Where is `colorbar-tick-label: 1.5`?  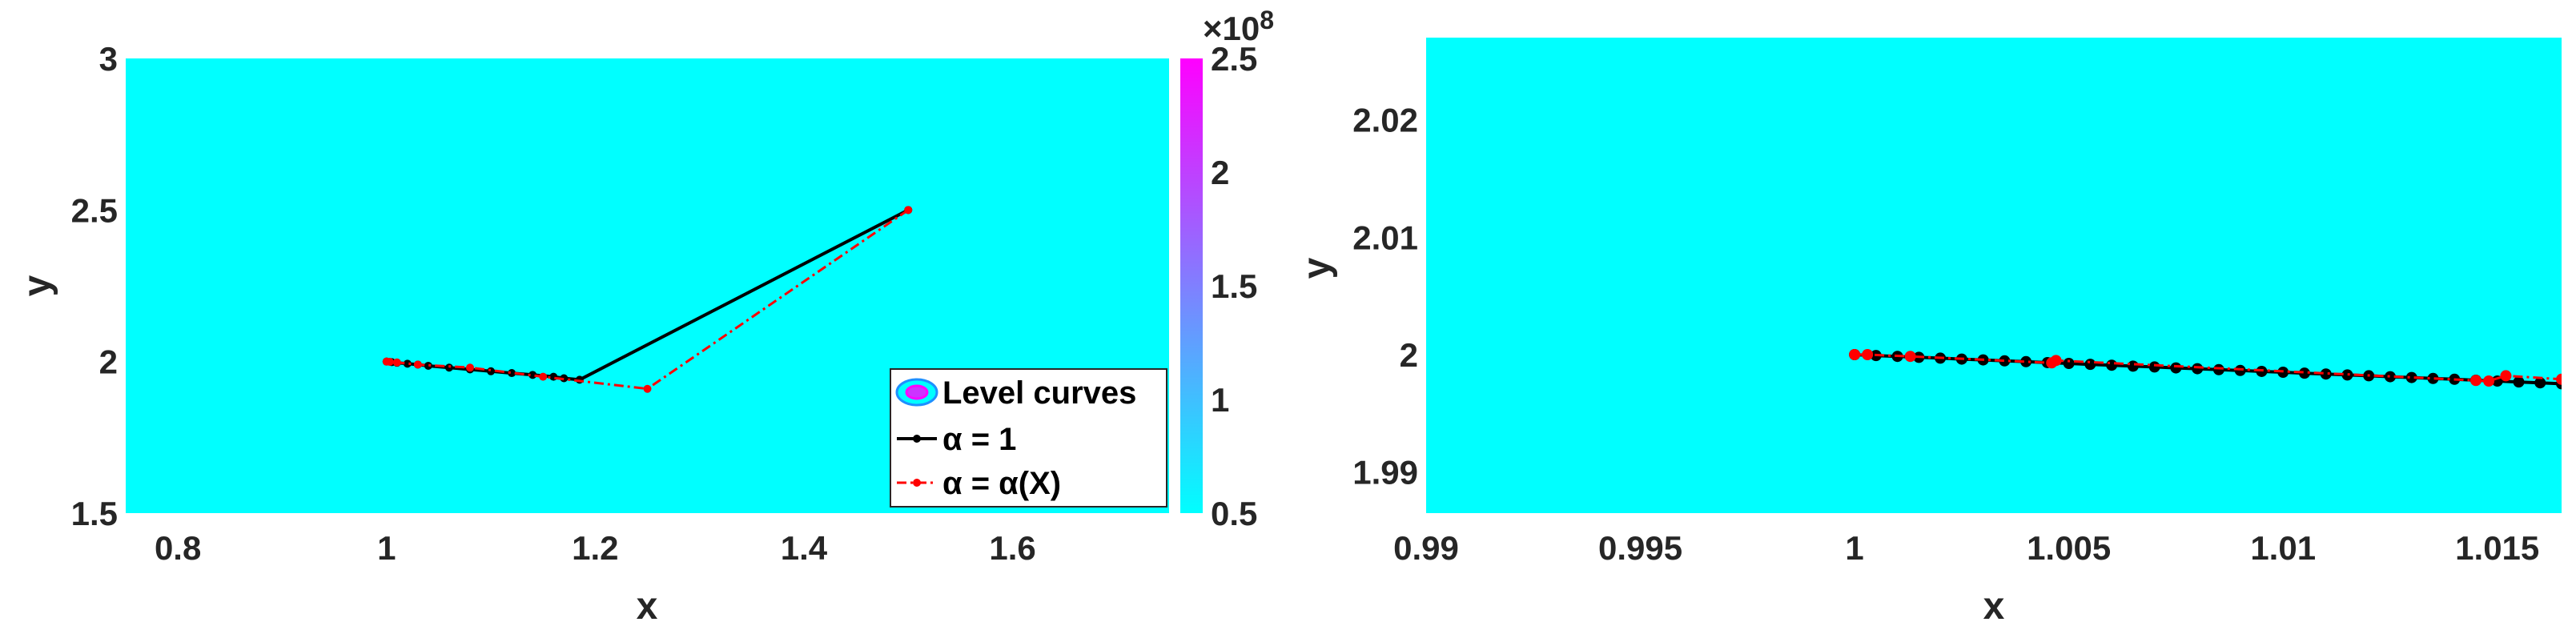 colorbar-tick-label: 1.5 is located at coordinates (1234, 286).